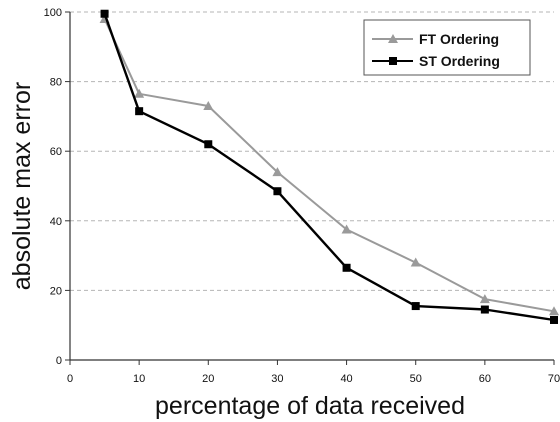  Describe the element at coordinates (277, 379) in the screenshot. I see `x-tick-label: 30` at that location.